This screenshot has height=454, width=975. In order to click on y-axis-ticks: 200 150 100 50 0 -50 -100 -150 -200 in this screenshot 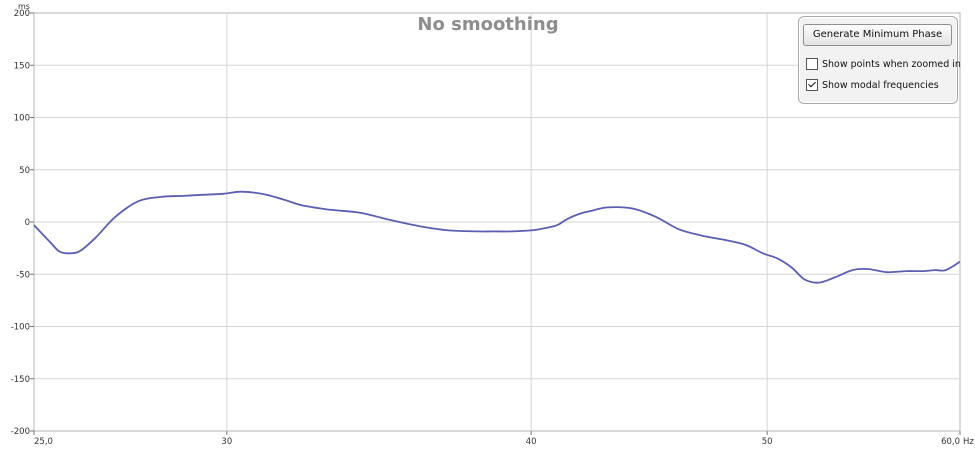, I will do `click(22, 223)`.